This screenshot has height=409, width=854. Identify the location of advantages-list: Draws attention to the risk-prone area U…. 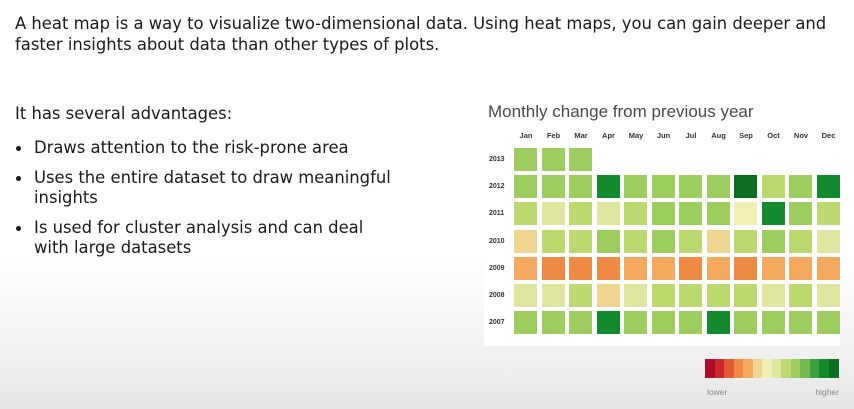
(205, 203).